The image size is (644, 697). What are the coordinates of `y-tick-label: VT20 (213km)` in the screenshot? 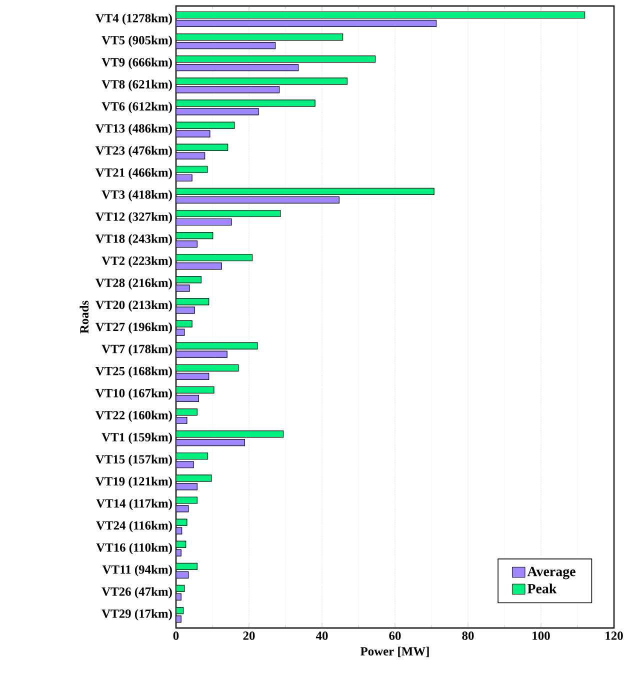 It's located at (133, 306).